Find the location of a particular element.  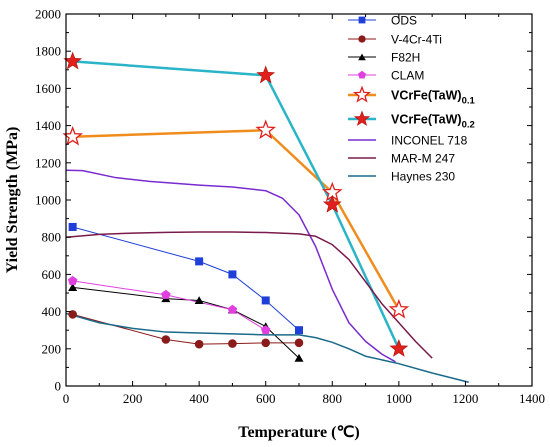

legend-label-name: F82H is located at coordinates (405, 58).